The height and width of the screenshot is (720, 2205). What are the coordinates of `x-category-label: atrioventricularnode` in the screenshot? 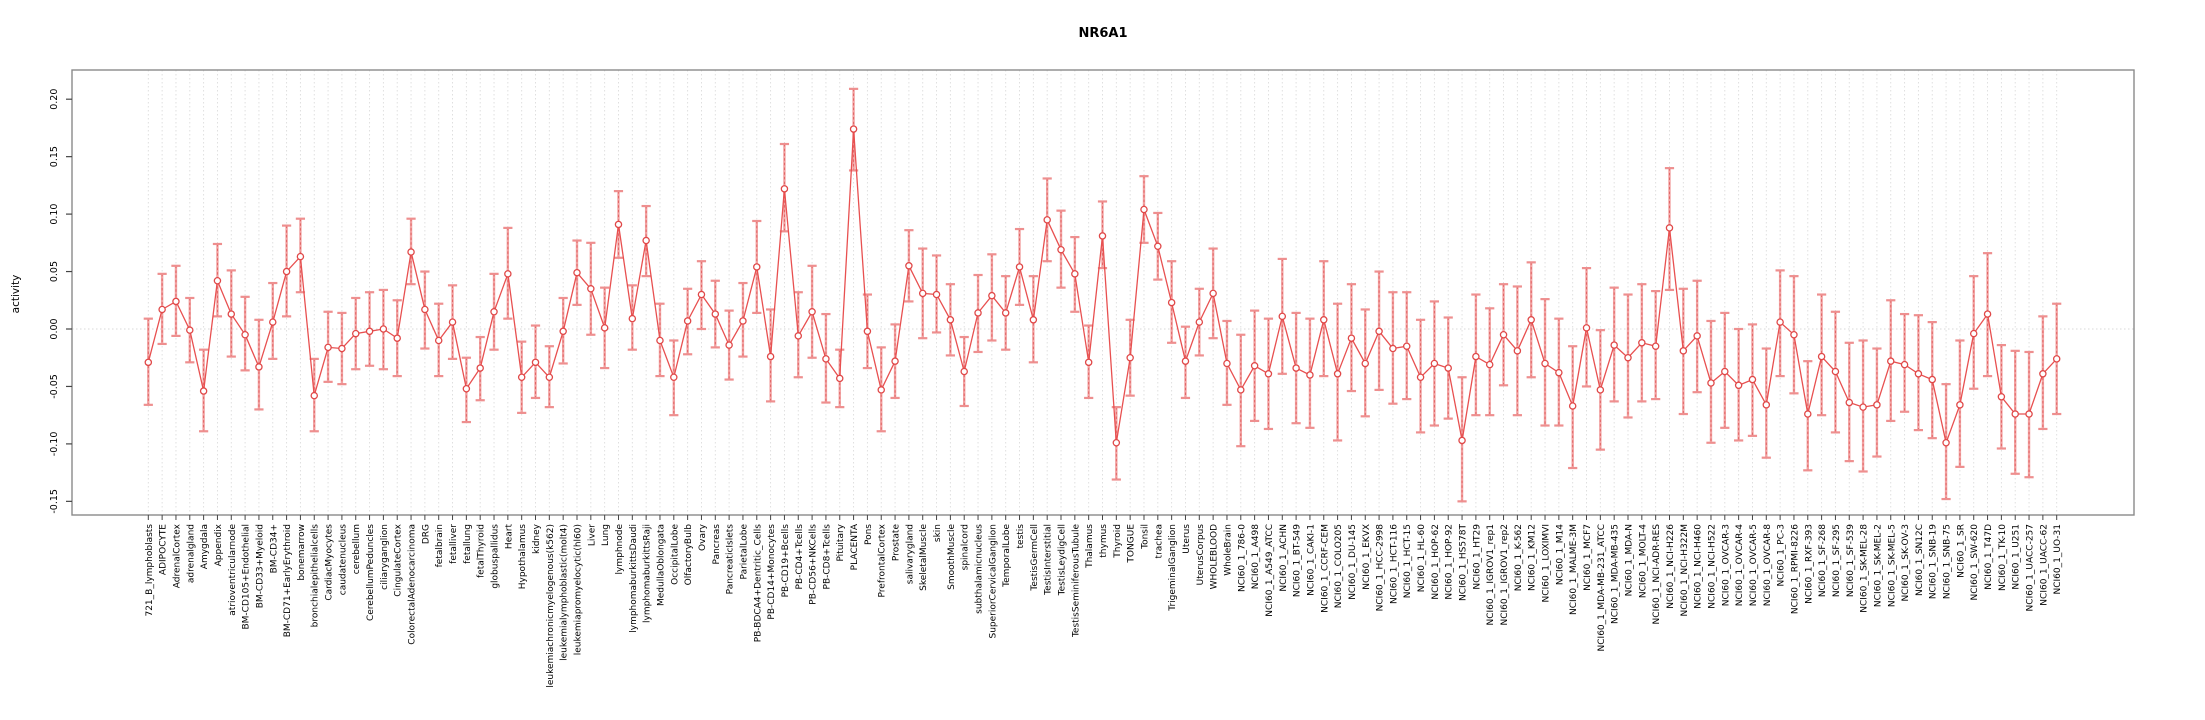 It's located at (233, 570).